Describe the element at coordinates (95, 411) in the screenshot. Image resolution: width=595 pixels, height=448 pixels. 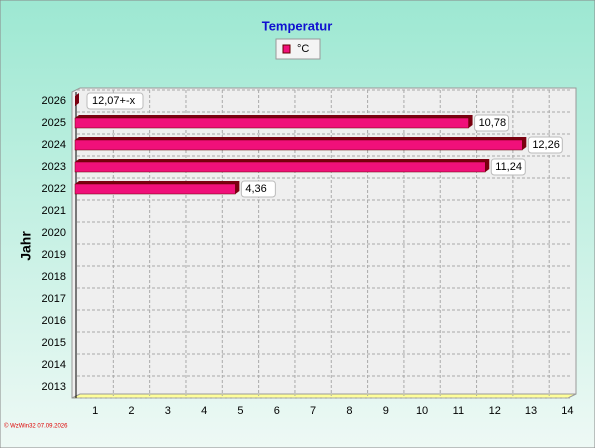
I see `x-tick-label: 1` at that location.